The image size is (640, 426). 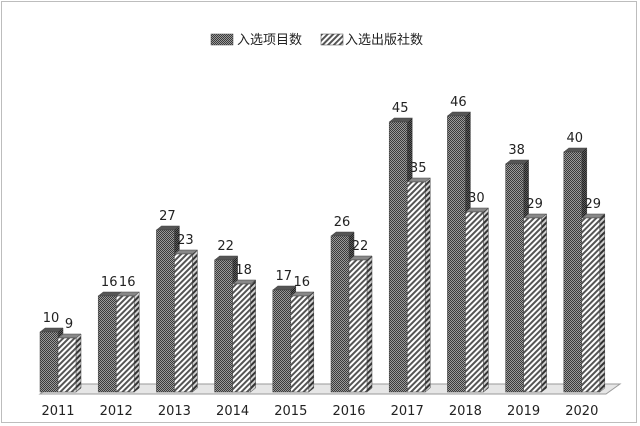 What do you see at coordinates (174, 411) in the screenshot?
I see `x-tick-label-2013: 2013` at bounding box center [174, 411].